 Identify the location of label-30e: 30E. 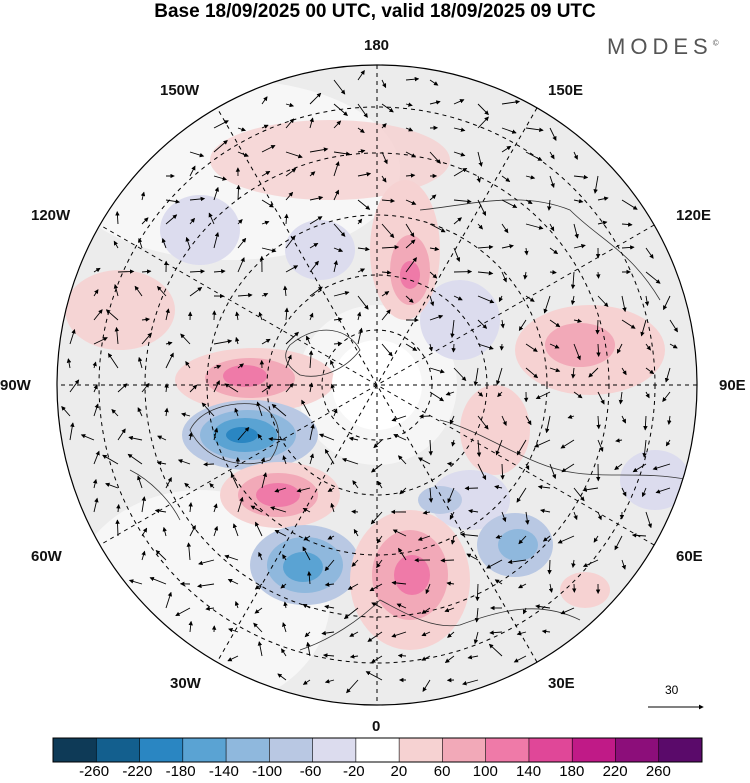
(561, 683).